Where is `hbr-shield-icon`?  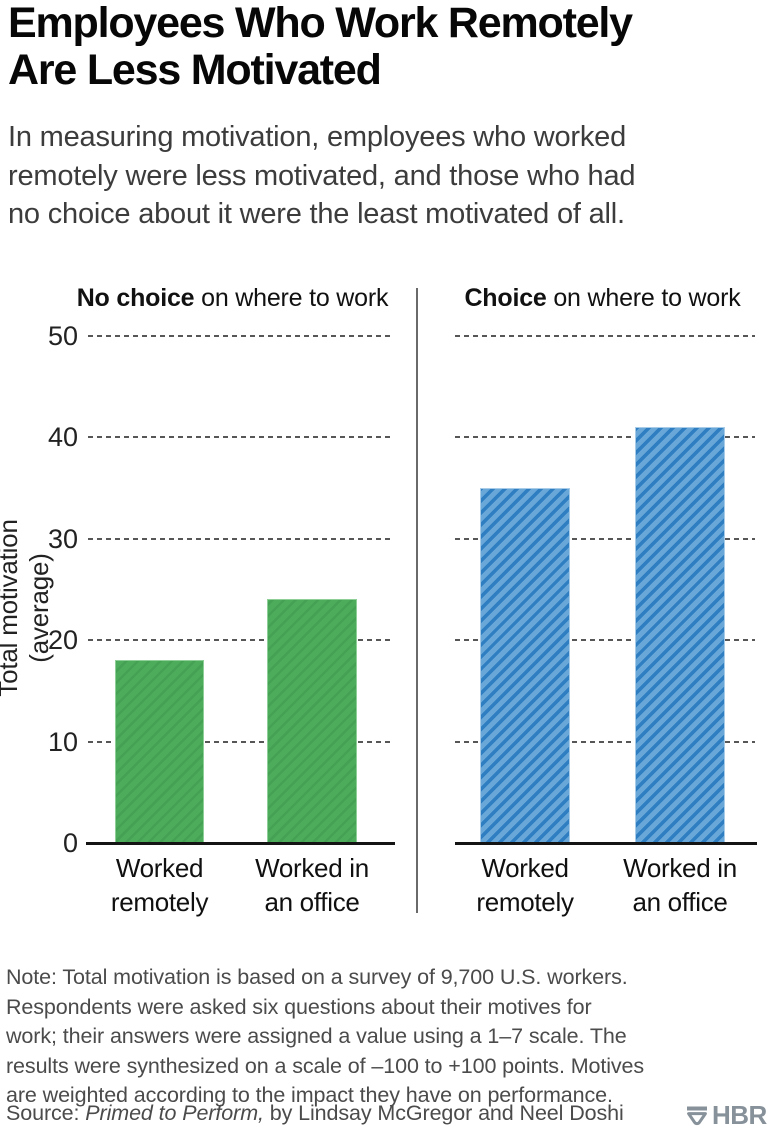 hbr-shield-icon is located at coordinates (697, 1115).